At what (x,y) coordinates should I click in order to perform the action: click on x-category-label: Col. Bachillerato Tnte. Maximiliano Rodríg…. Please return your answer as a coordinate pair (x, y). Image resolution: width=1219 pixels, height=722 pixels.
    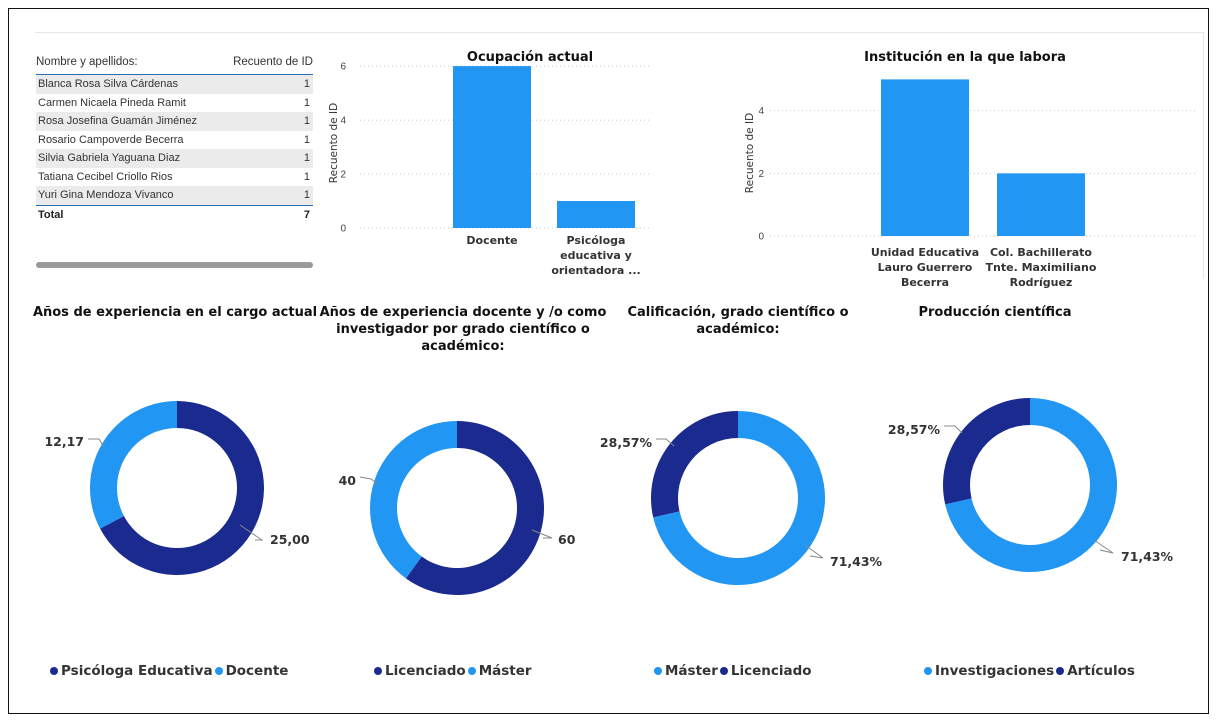
    Looking at the image, I should click on (1041, 267).